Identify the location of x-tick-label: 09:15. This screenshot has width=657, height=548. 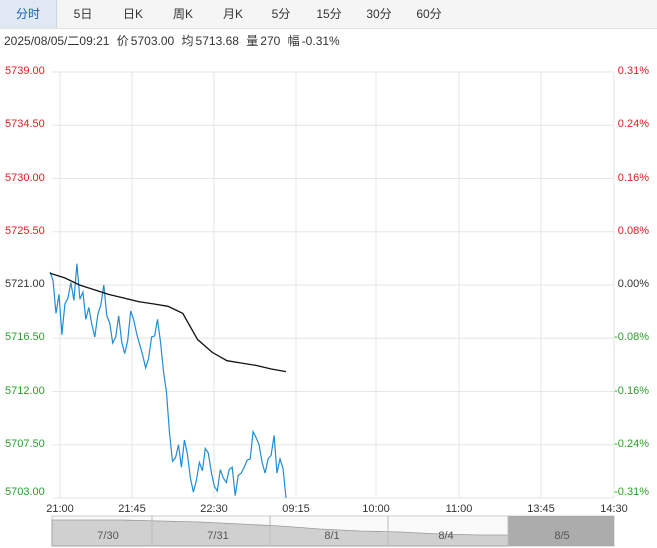
(296, 509).